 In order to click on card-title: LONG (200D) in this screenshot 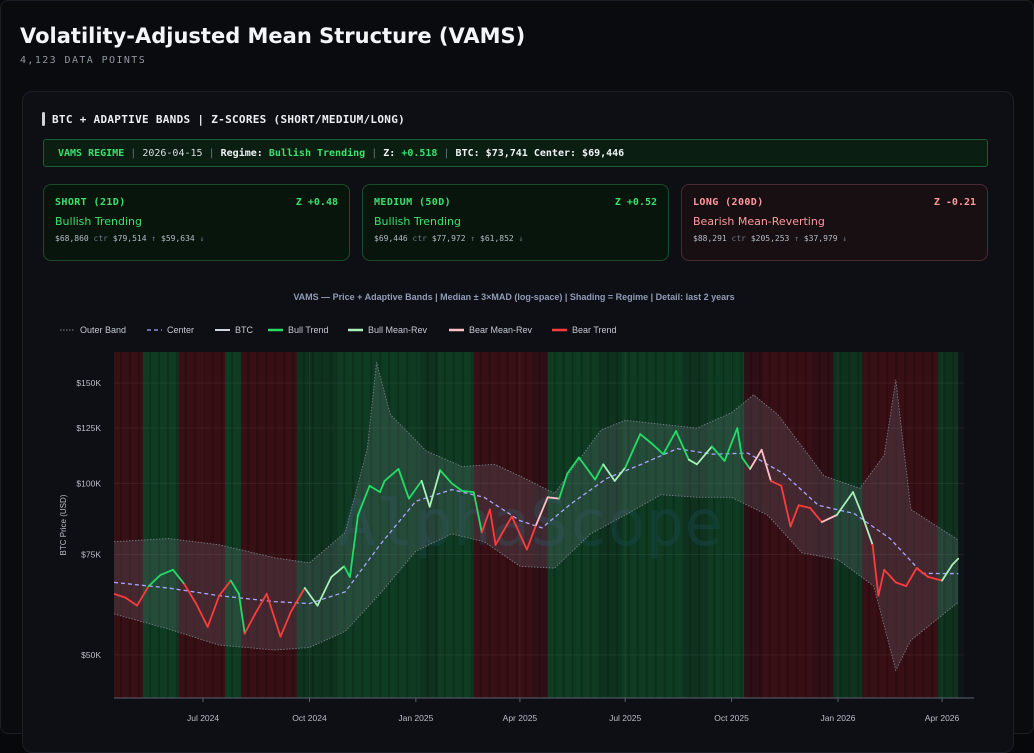, I will do `click(728, 202)`.